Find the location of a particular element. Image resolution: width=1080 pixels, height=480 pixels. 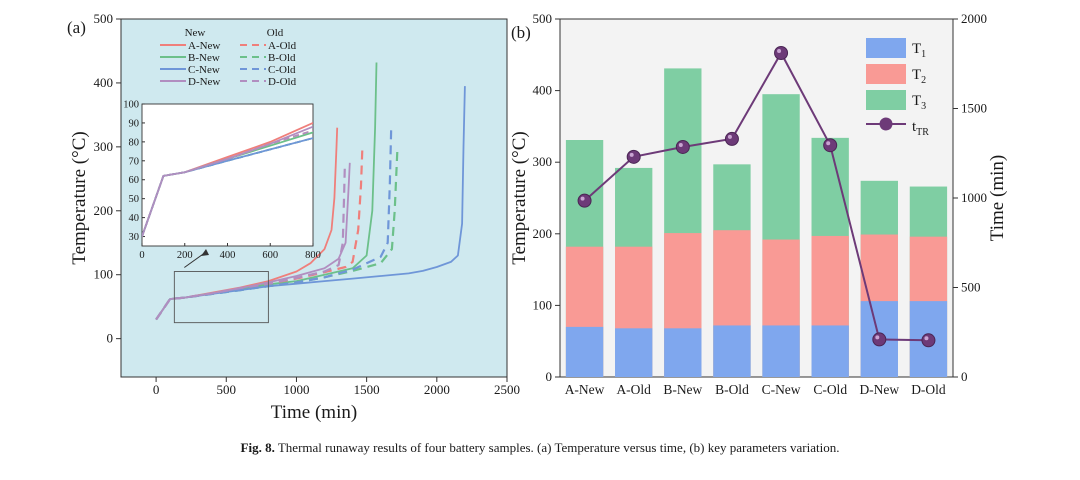

legend-label-T2: T2 is located at coordinates (919, 76).